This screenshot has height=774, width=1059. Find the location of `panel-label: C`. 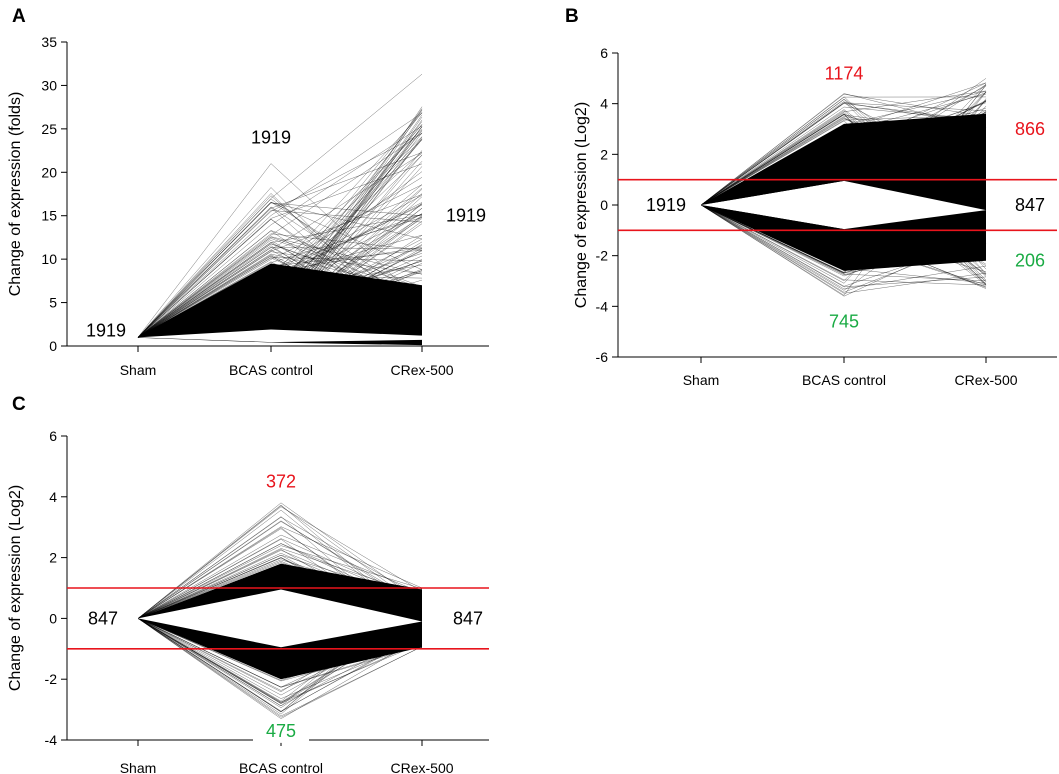

panel-label: C is located at coordinates (19, 404).